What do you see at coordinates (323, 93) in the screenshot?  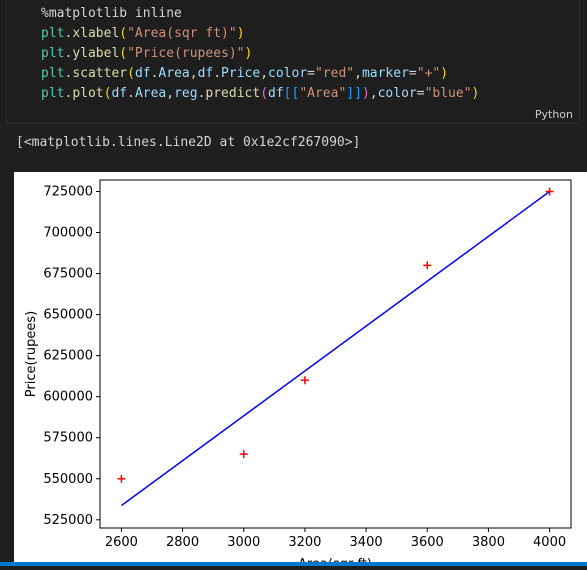 I see `code-token: "Area"` at bounding box center [323, 93].